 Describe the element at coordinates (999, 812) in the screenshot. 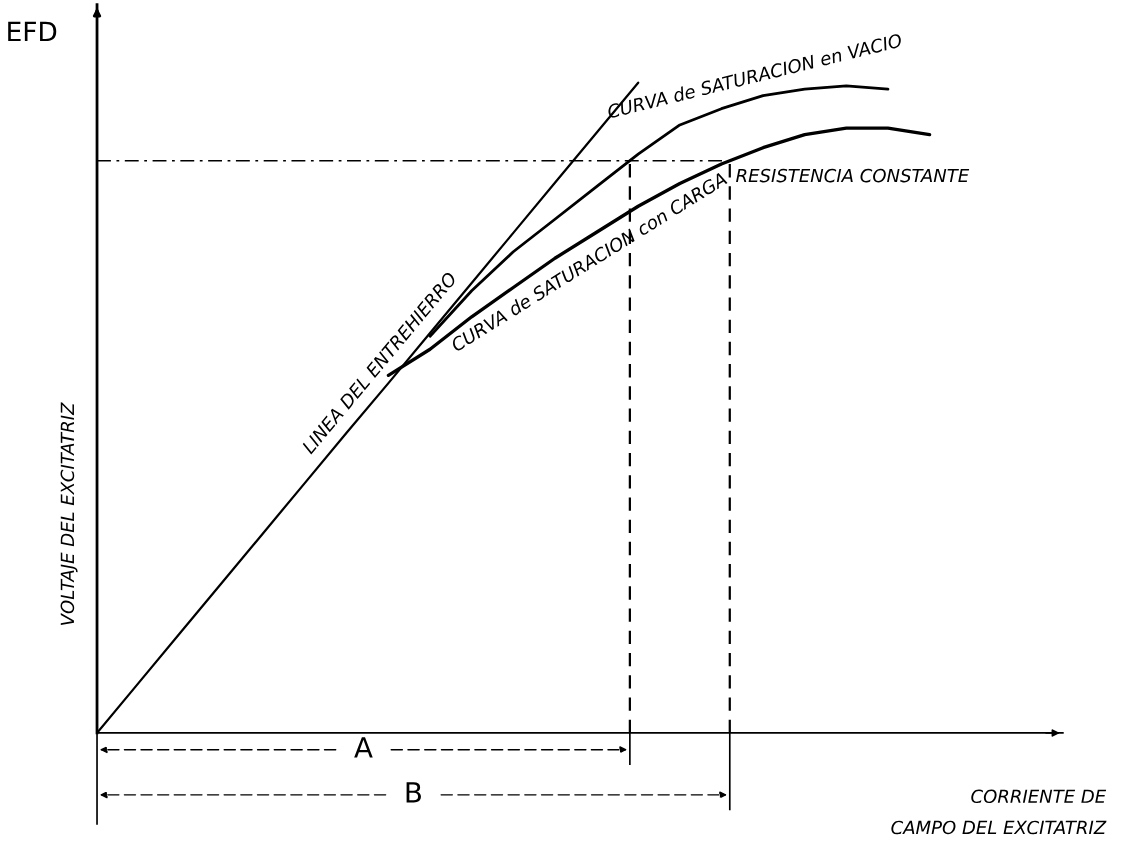

I see `x-axis-title: CORRIENTE DE CAMPO DEL EXCITATRIZ` at that location.